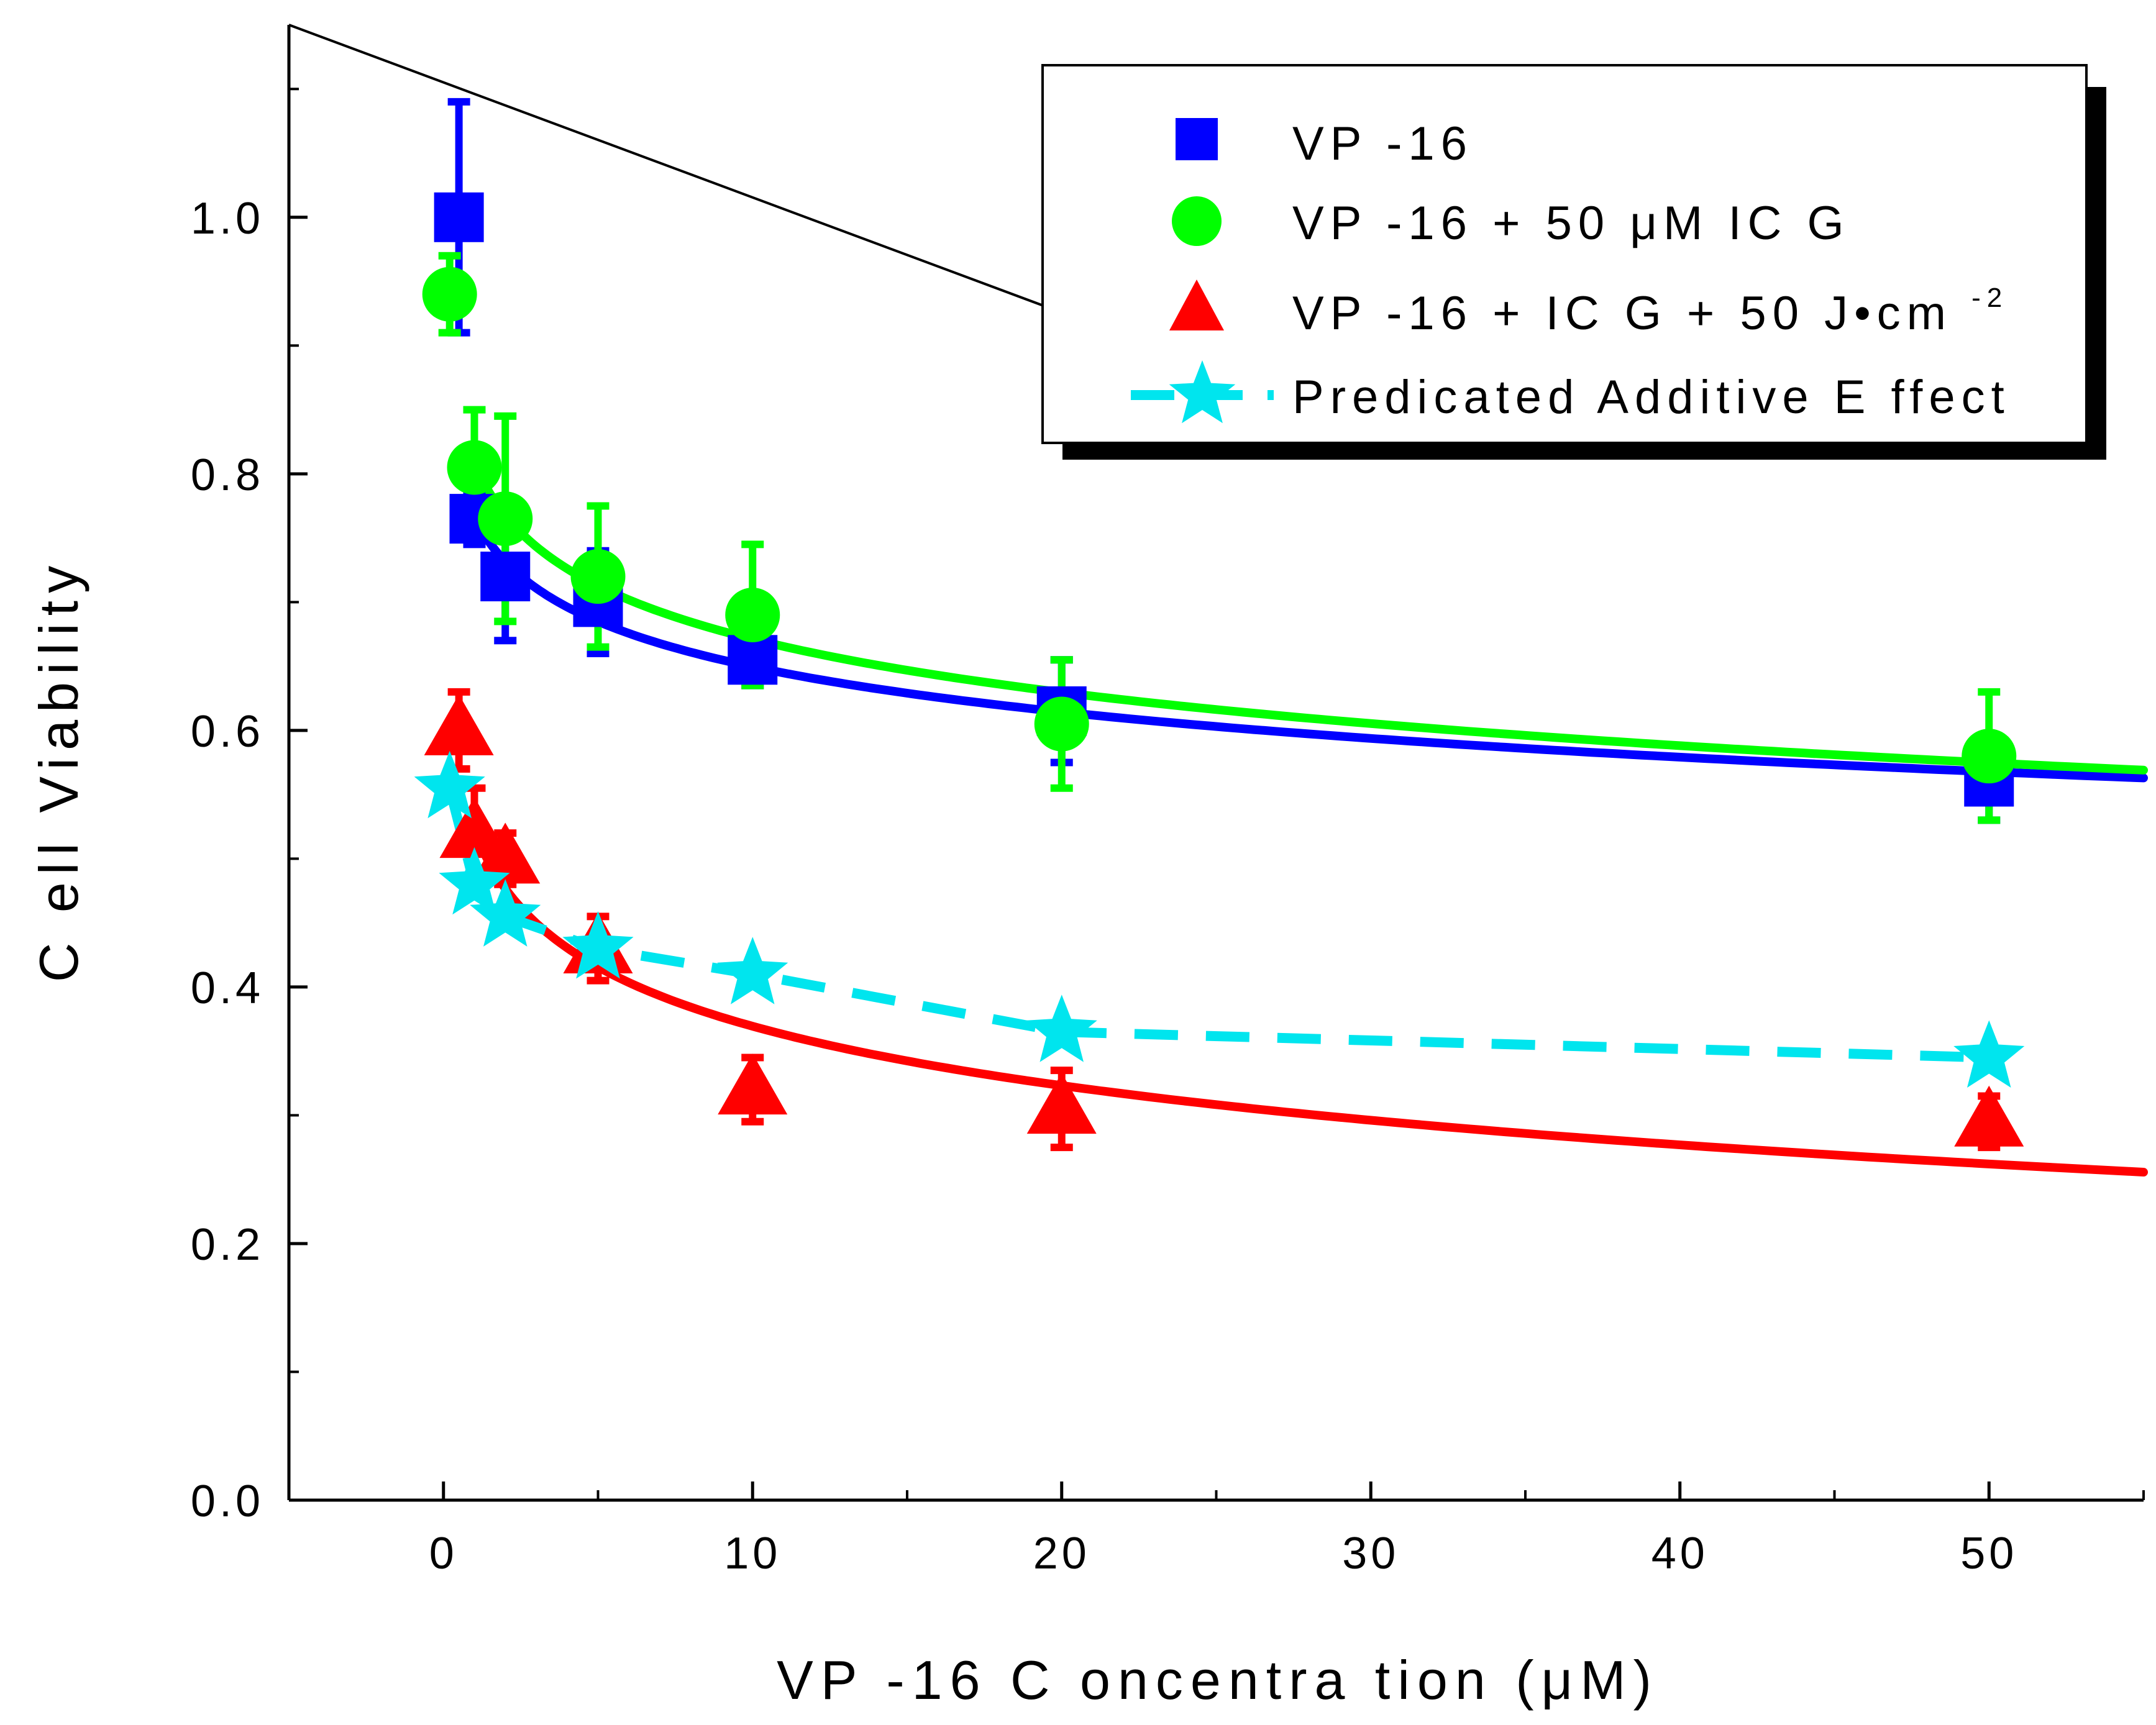  Describe the element at coordinates (227, 1245) in the screenshot. I see `y-tick-label: 0.2` at that location.